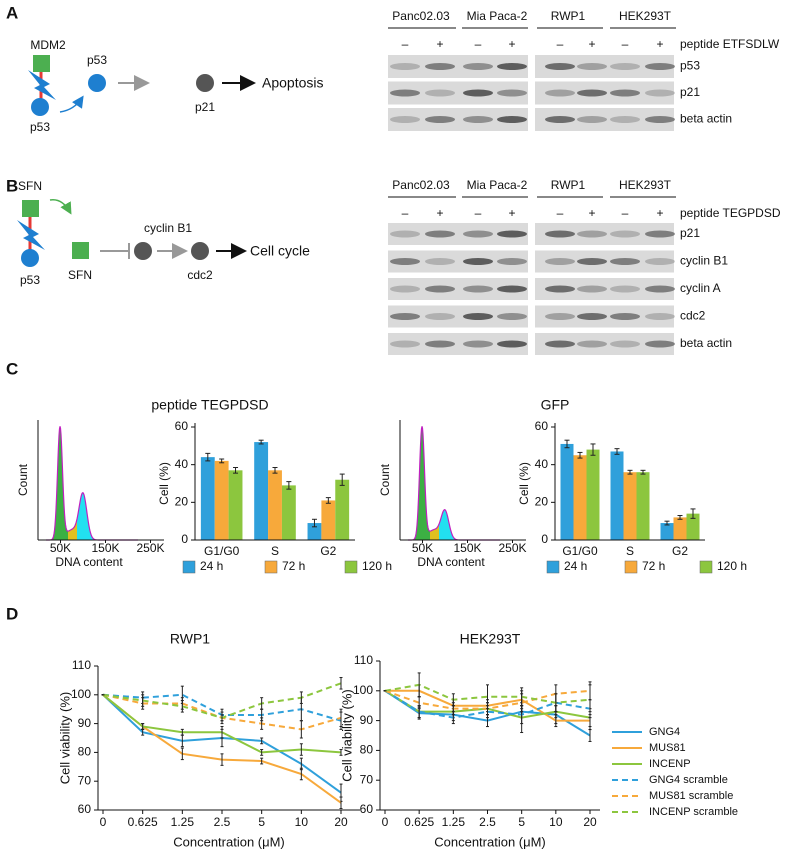 Image resolution: width=800 pixels, height=860 pixels. What do you see at coordinates (730, 213) in the screenshot?
I see `treatment-label: peptide TEGPDSD` at bounding box center [730, 213].